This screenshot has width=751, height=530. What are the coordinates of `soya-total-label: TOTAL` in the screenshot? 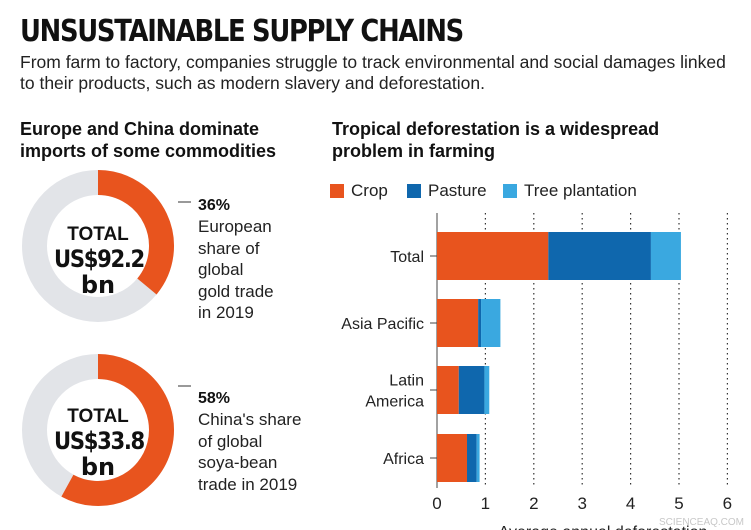 It's located at (98, 416).